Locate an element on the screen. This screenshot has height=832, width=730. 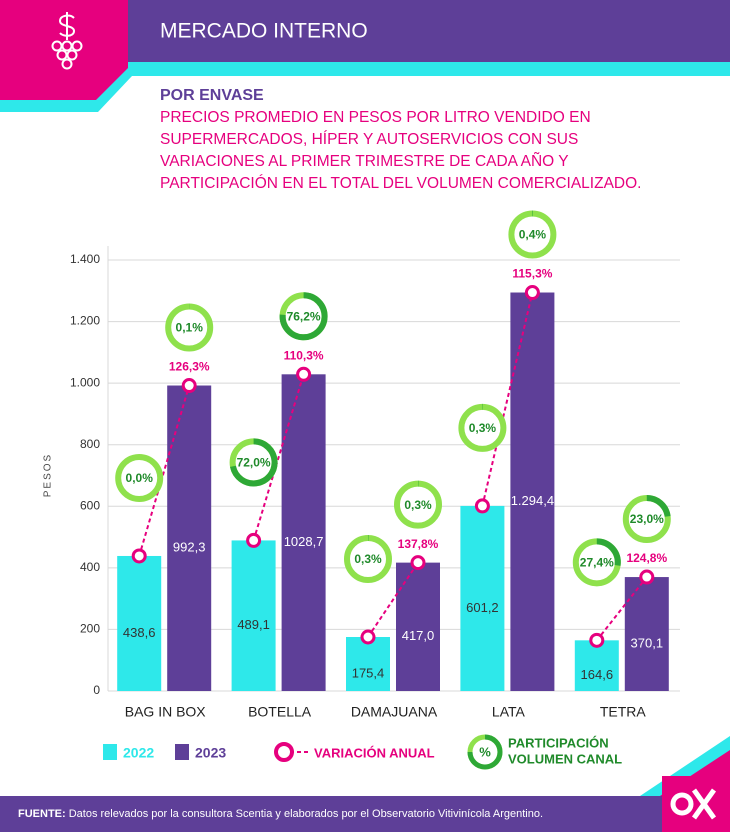
variation-label: 126,3% is located at coordinates (189, 367).